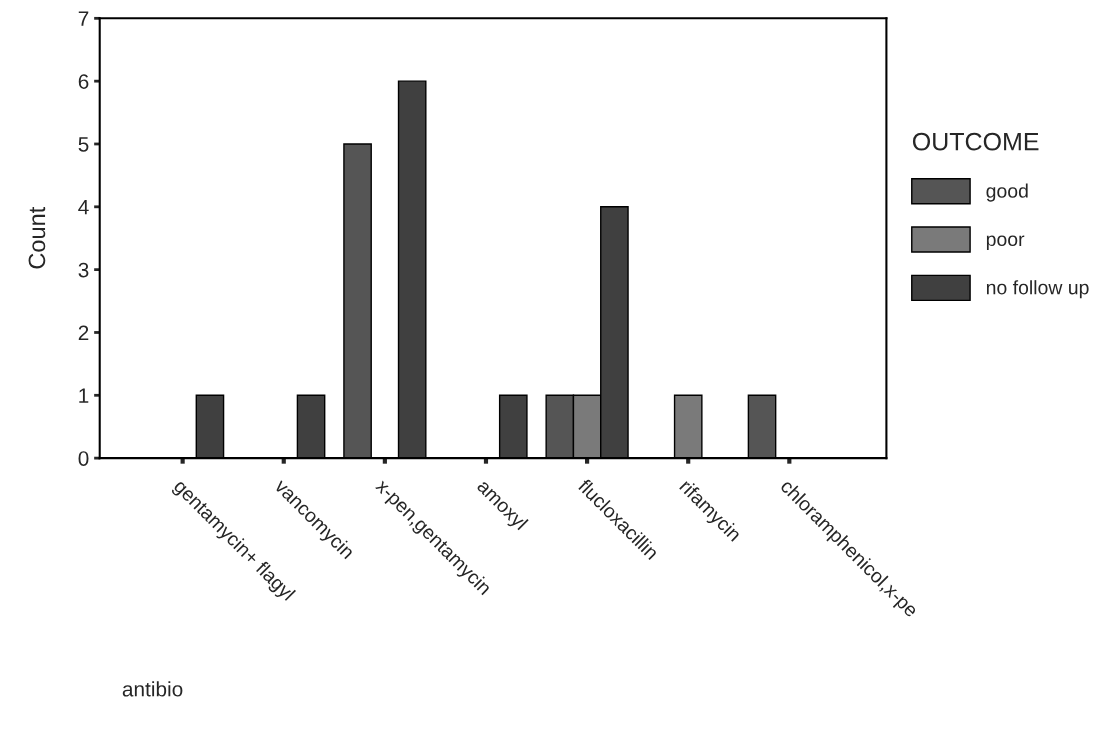 The image size is (1108, 733). Describe the element at coordinates (83, 144) in the screenshot. I see `y-tick-label: 5` at that location.